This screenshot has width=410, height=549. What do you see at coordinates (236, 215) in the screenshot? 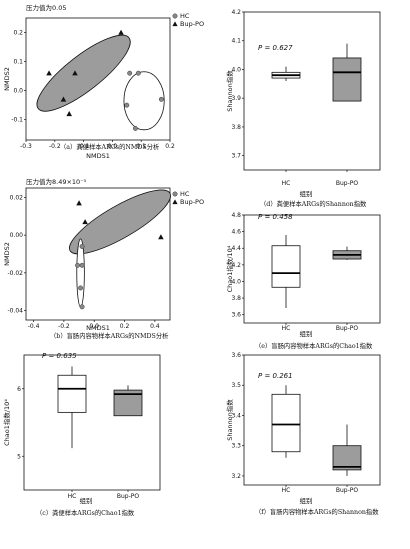
I see `y-tick-label: 4.8` at bounding box center [236, 215].